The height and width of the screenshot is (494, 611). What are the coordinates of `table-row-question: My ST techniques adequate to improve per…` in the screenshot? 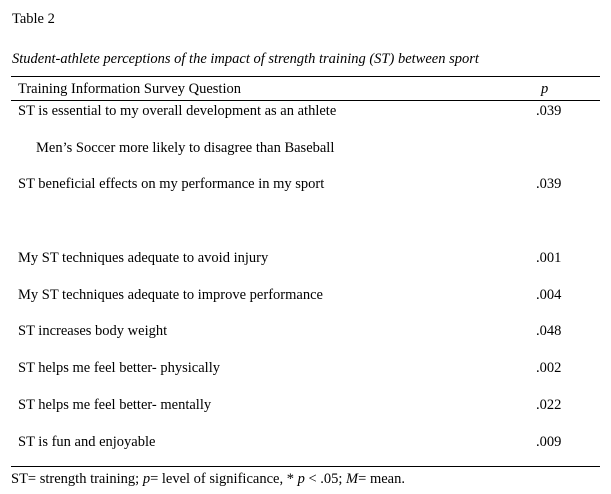 It's located at (170, 295).